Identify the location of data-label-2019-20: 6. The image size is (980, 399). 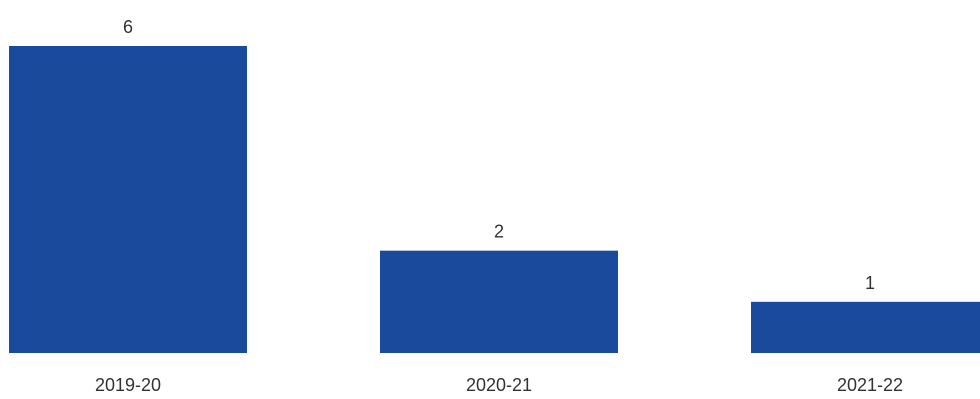
(128, 27).